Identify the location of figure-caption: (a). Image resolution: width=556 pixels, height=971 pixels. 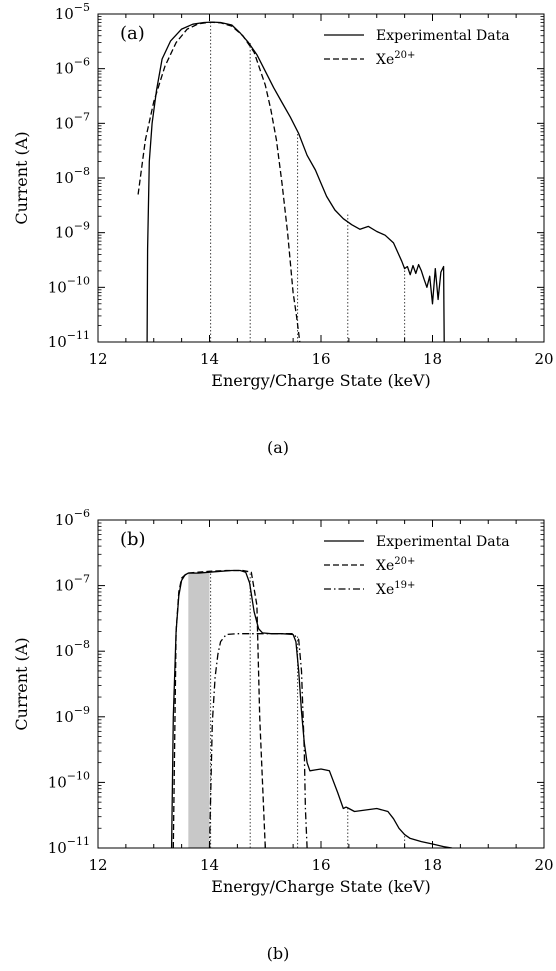
(278, 447).